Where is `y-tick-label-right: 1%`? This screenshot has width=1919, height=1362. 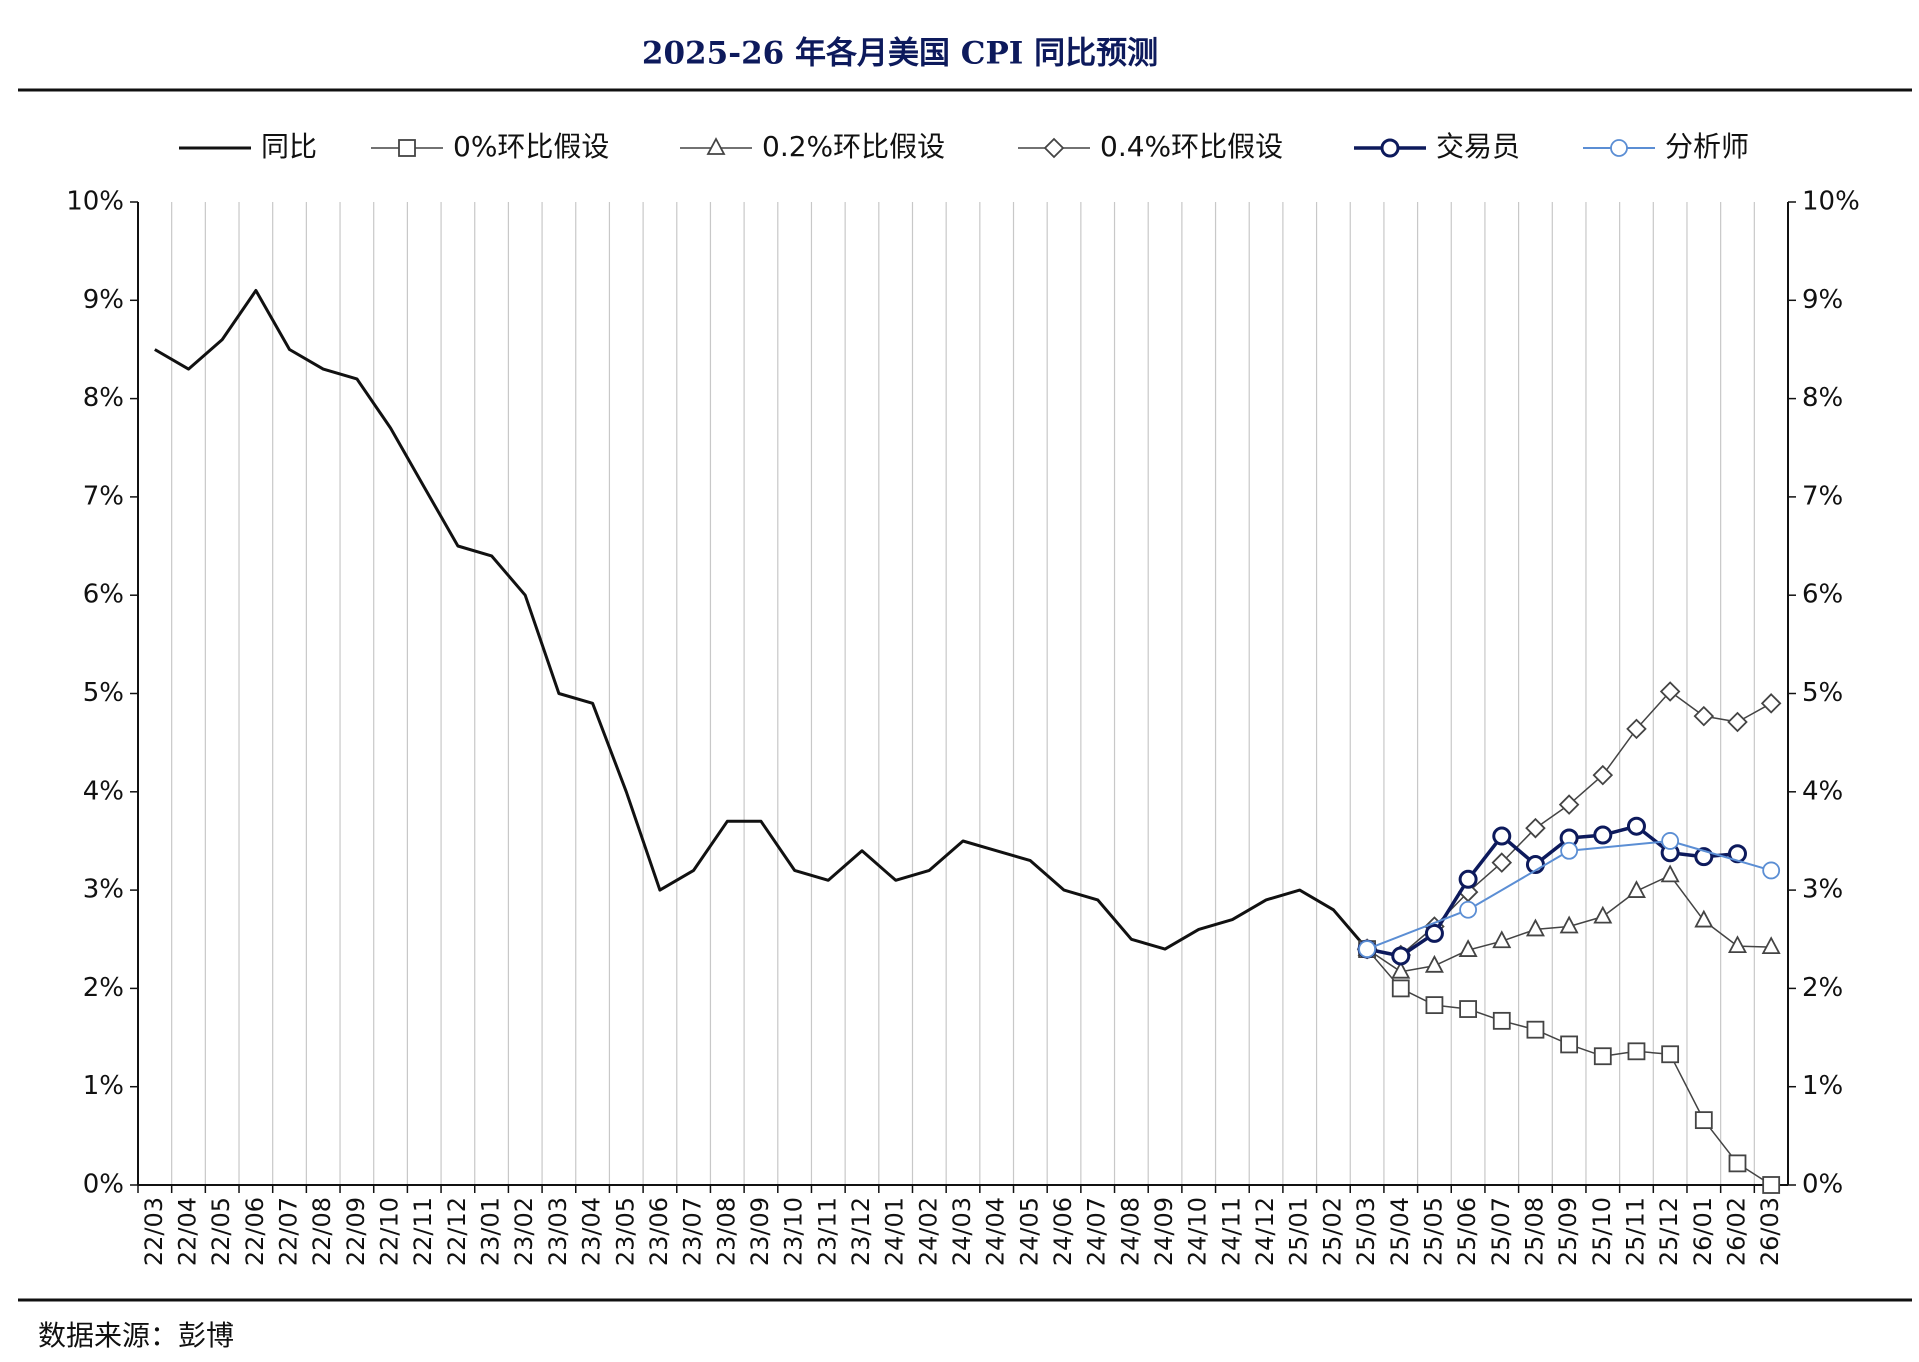
y-tick-label-right: 1% is located at coordinates (1822, 1086).